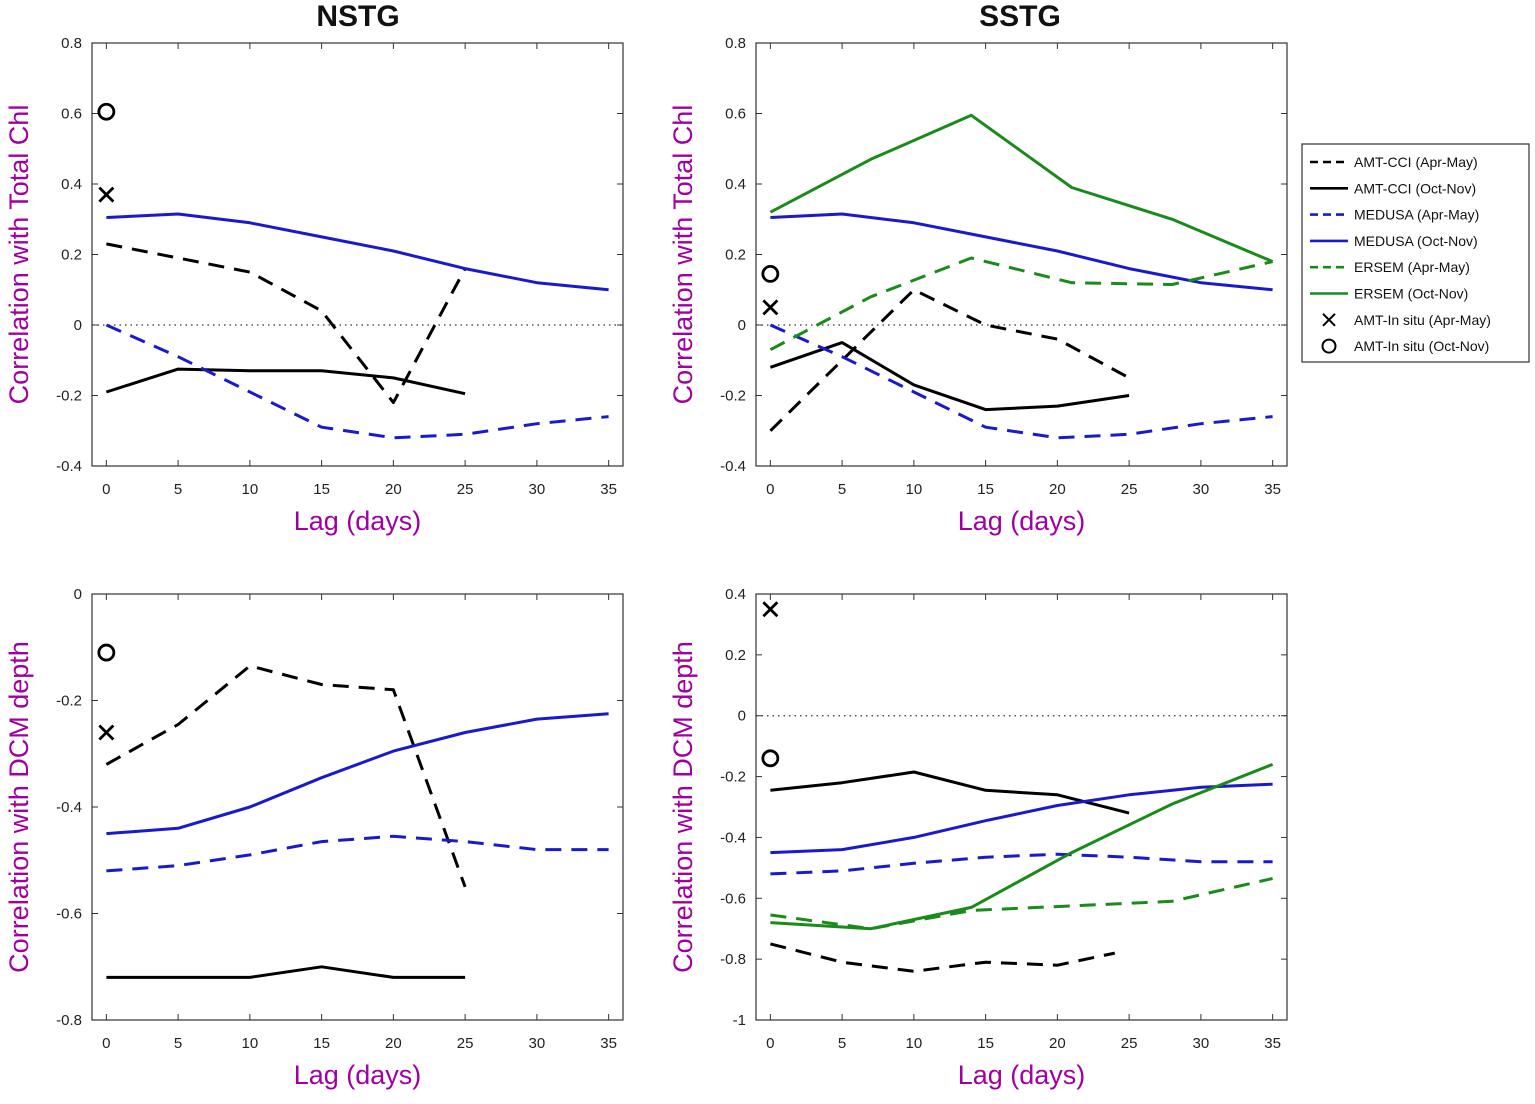 The image size is (1535, 1104). What do you see at coordinates (357, 16) in the screenshot?
I see `panel-title: NSTG` at bounding box center [357, 16].